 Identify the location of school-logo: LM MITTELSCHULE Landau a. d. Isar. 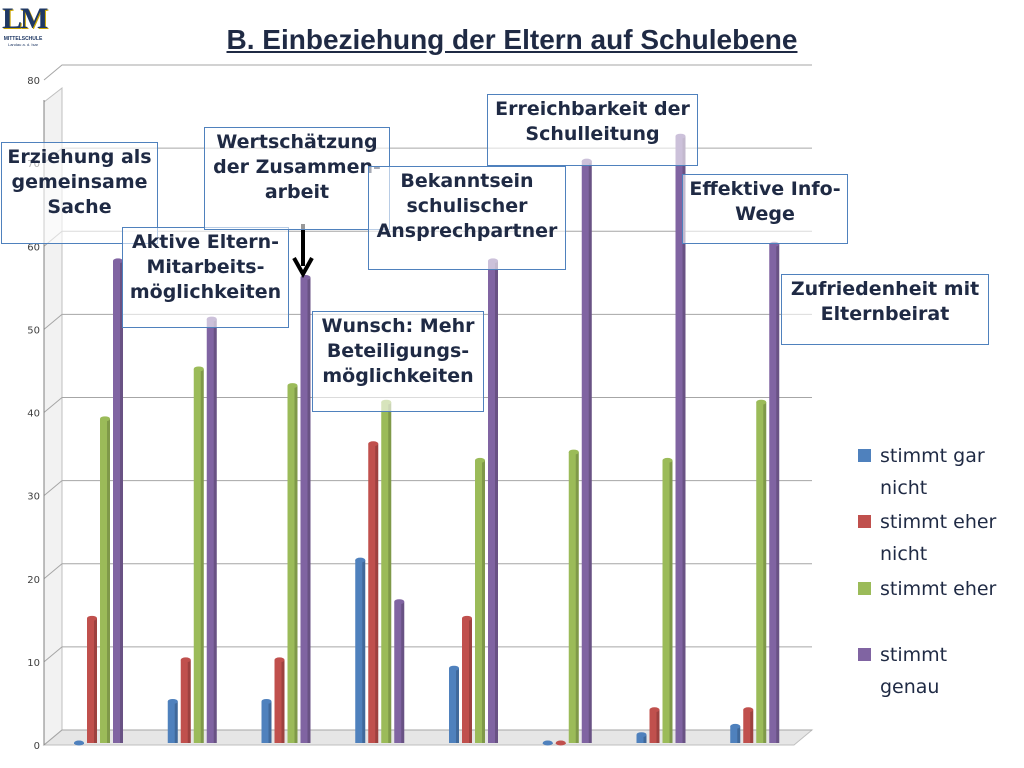
(25, 27).